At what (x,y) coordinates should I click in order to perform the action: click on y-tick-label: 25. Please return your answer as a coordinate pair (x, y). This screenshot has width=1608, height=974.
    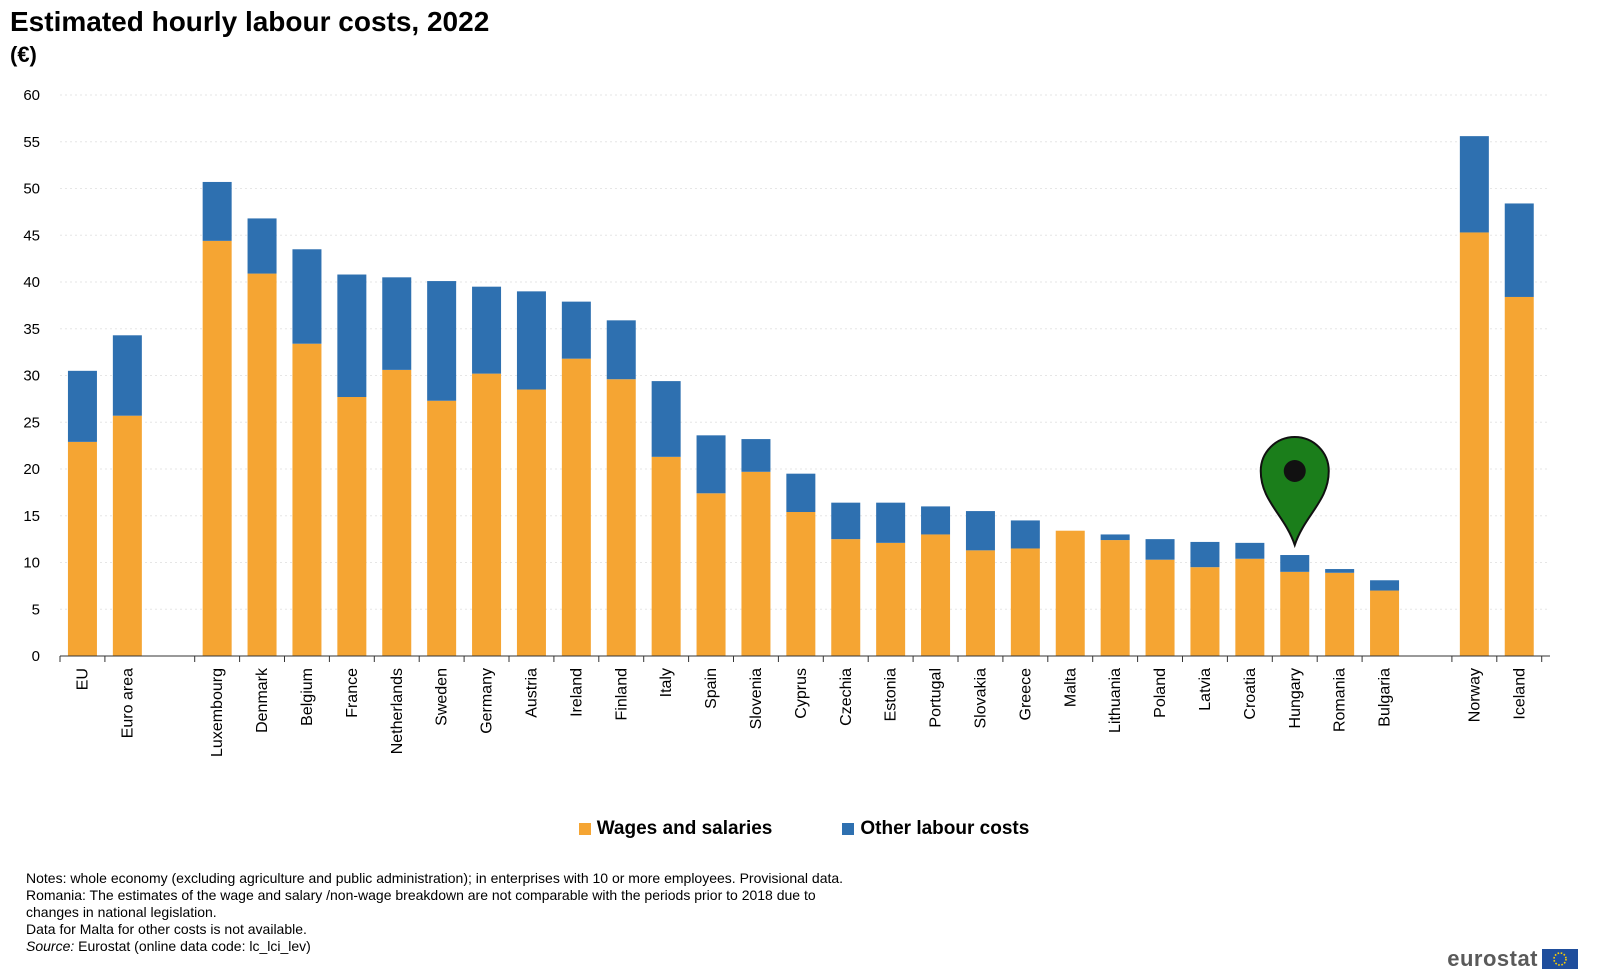
    Looking at the image, I should click on (31, 422).